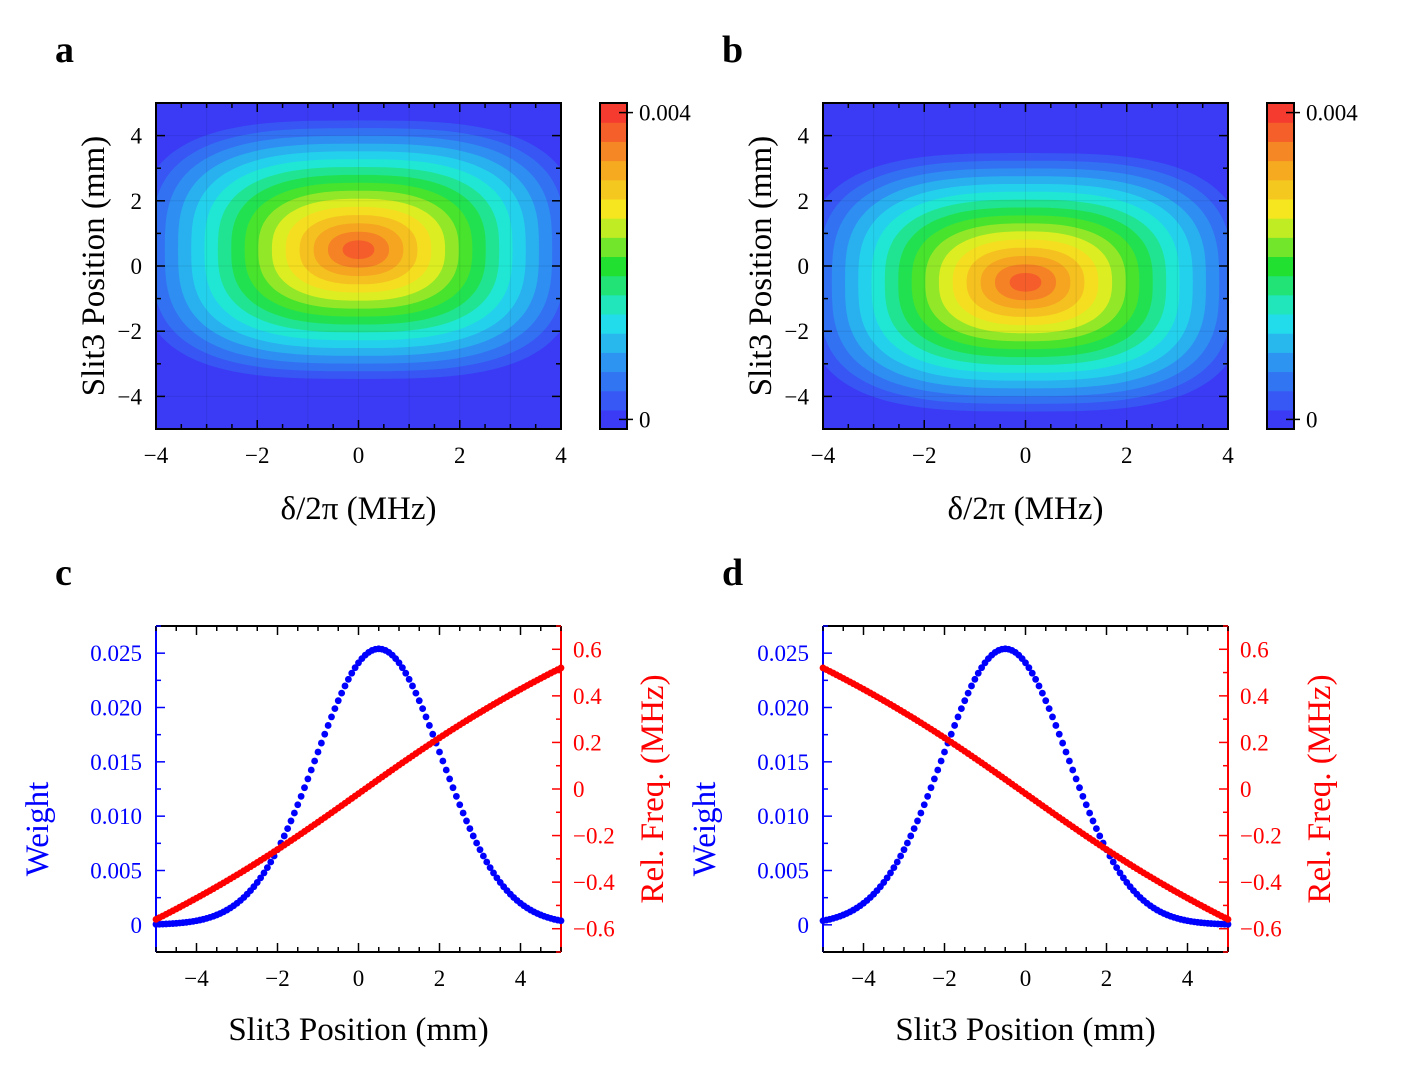  Describe the element at coordinates (944, 978) in the screenshot. I see `scatter-d-xtick-label: −2` at that location.